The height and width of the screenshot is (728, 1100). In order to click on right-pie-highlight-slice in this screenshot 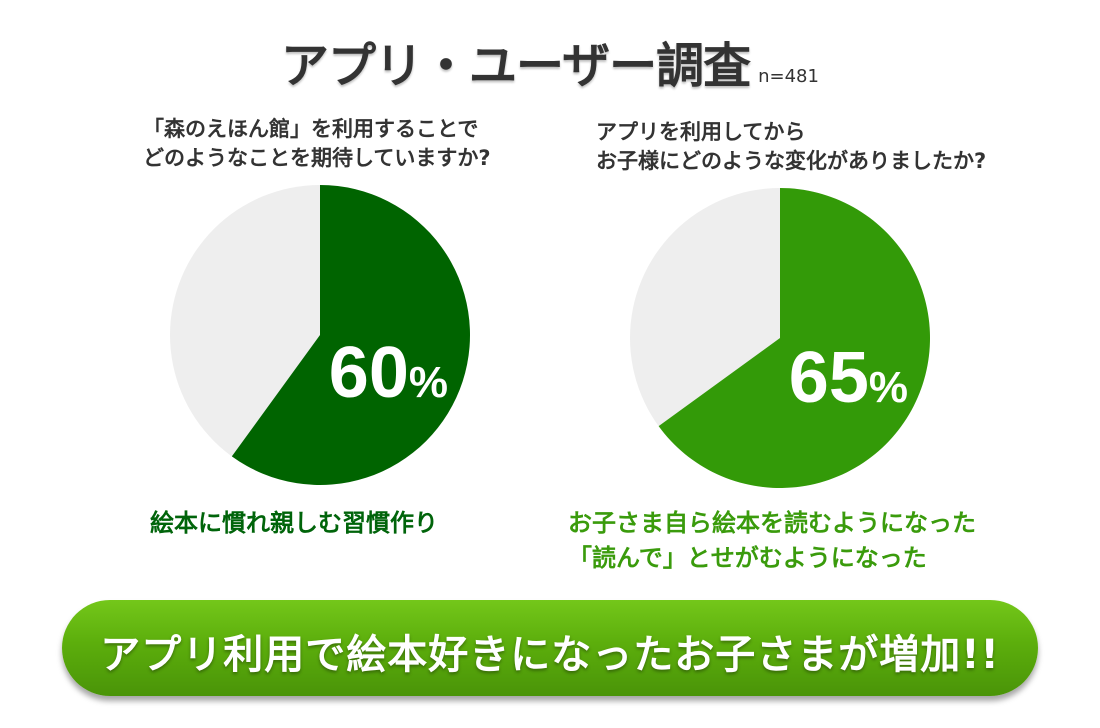, I will do `click(794, 338)`.